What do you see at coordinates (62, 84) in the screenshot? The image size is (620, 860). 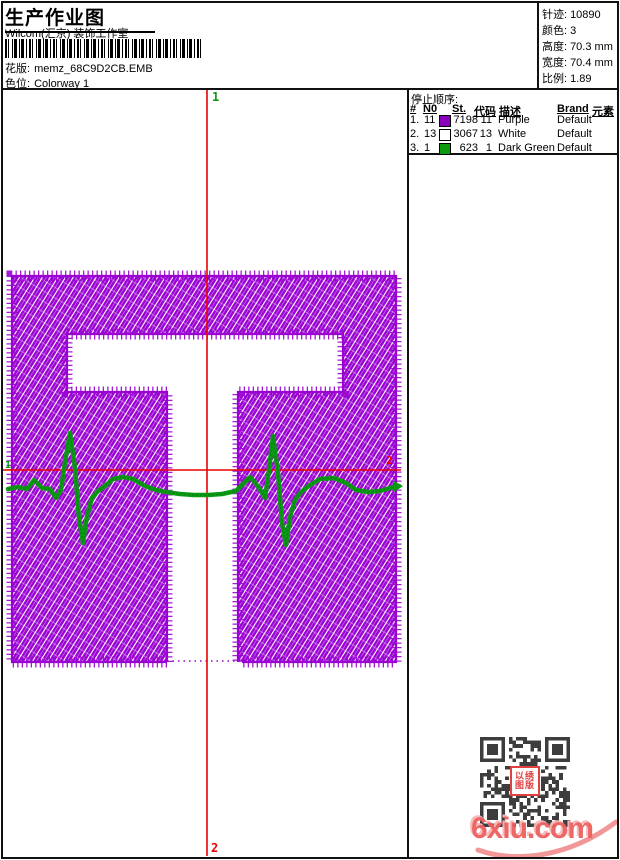 I see `colorway-value: Colorway 1` at bounding box center [62, 84].